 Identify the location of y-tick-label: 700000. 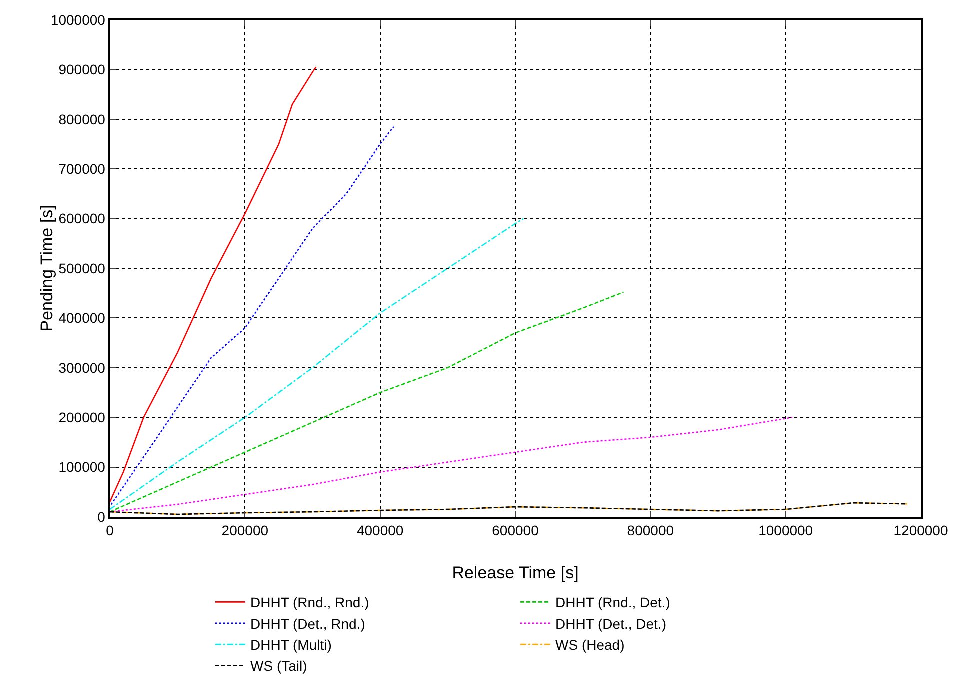
(82, 169).